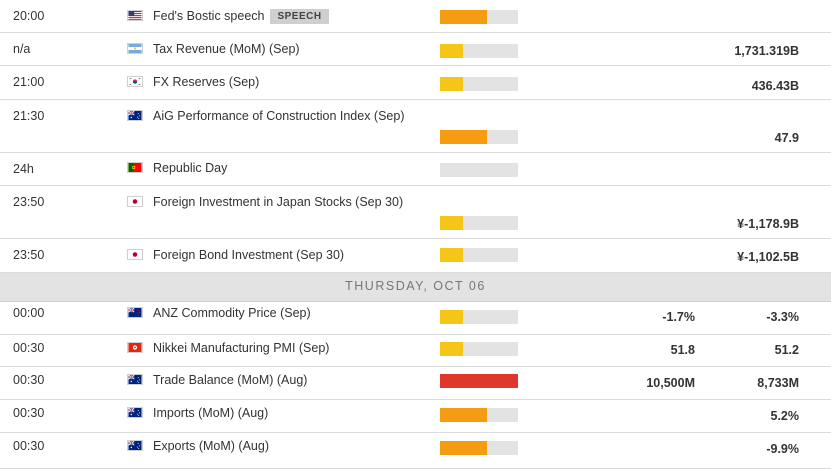  What do you see at coordinates (135, 15) in the screenshot?
I see `us-flag-icon` at bounding box center [135, 15].